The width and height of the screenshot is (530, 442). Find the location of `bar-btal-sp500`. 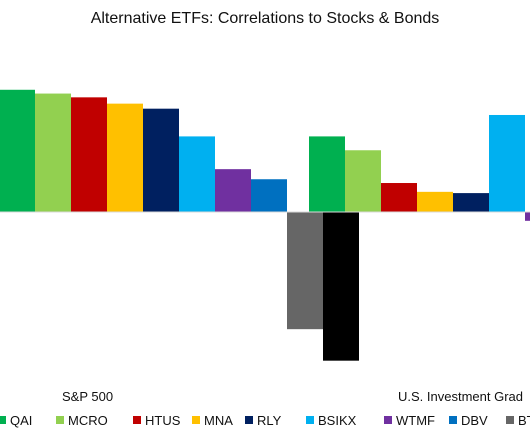

bar-btal-sp500 is located at coordinates (305, 271).